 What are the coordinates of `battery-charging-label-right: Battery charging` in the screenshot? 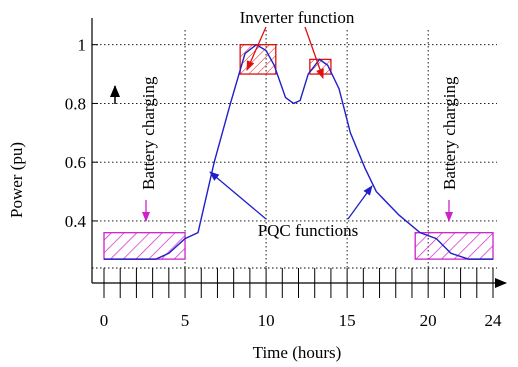 It's located at (449, 133).